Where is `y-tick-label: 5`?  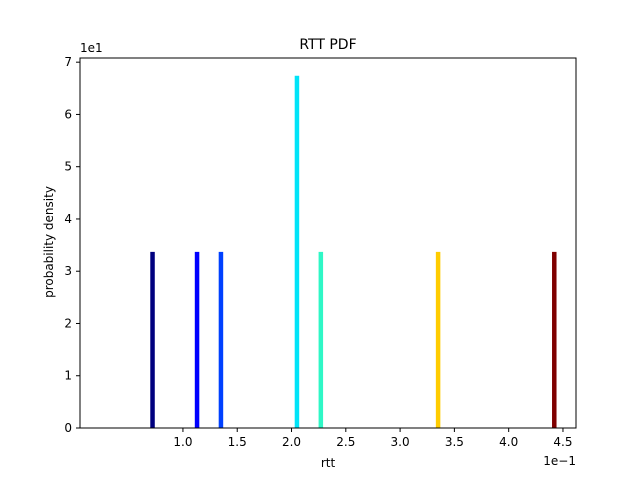 y-tick-label: 5 is located at coordinates (68, 167).